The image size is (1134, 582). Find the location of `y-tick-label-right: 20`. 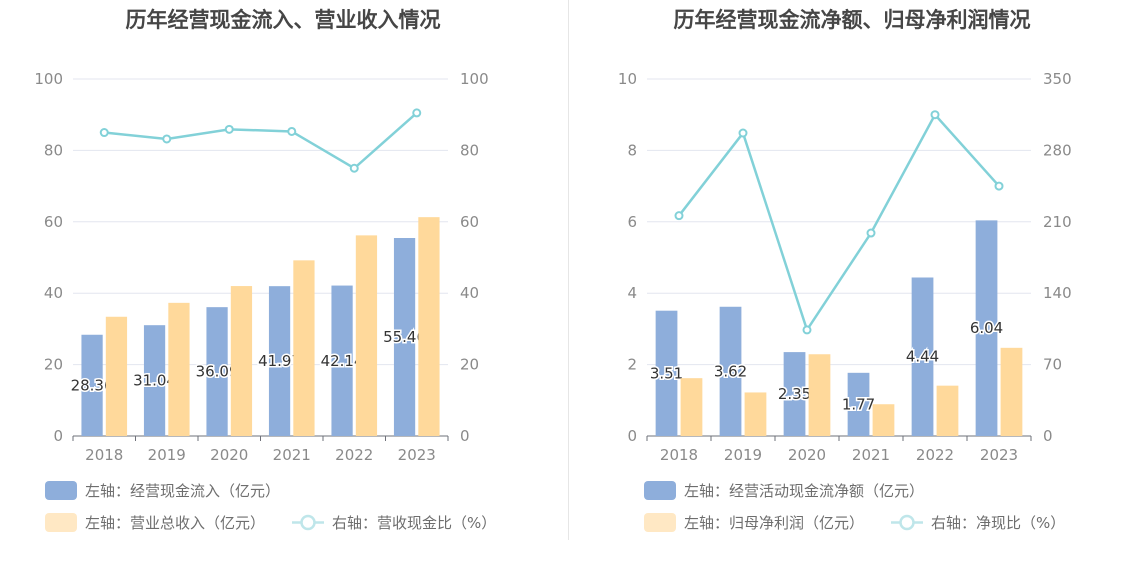

y-tick-label-right: 20 is located at coordinates (469, 365).